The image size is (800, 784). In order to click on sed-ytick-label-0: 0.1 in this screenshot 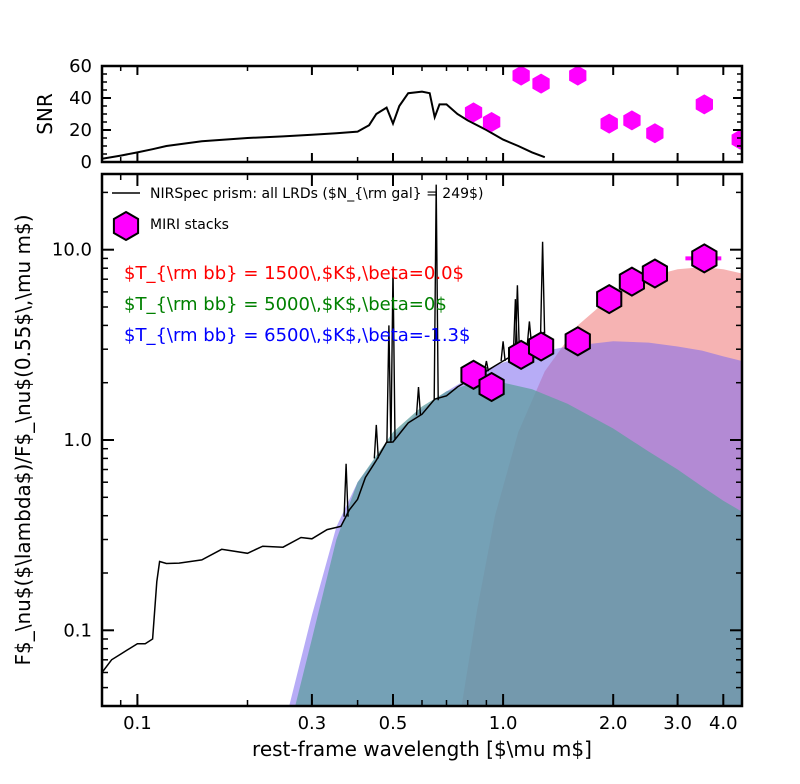, I will do `click(77, 630)`.